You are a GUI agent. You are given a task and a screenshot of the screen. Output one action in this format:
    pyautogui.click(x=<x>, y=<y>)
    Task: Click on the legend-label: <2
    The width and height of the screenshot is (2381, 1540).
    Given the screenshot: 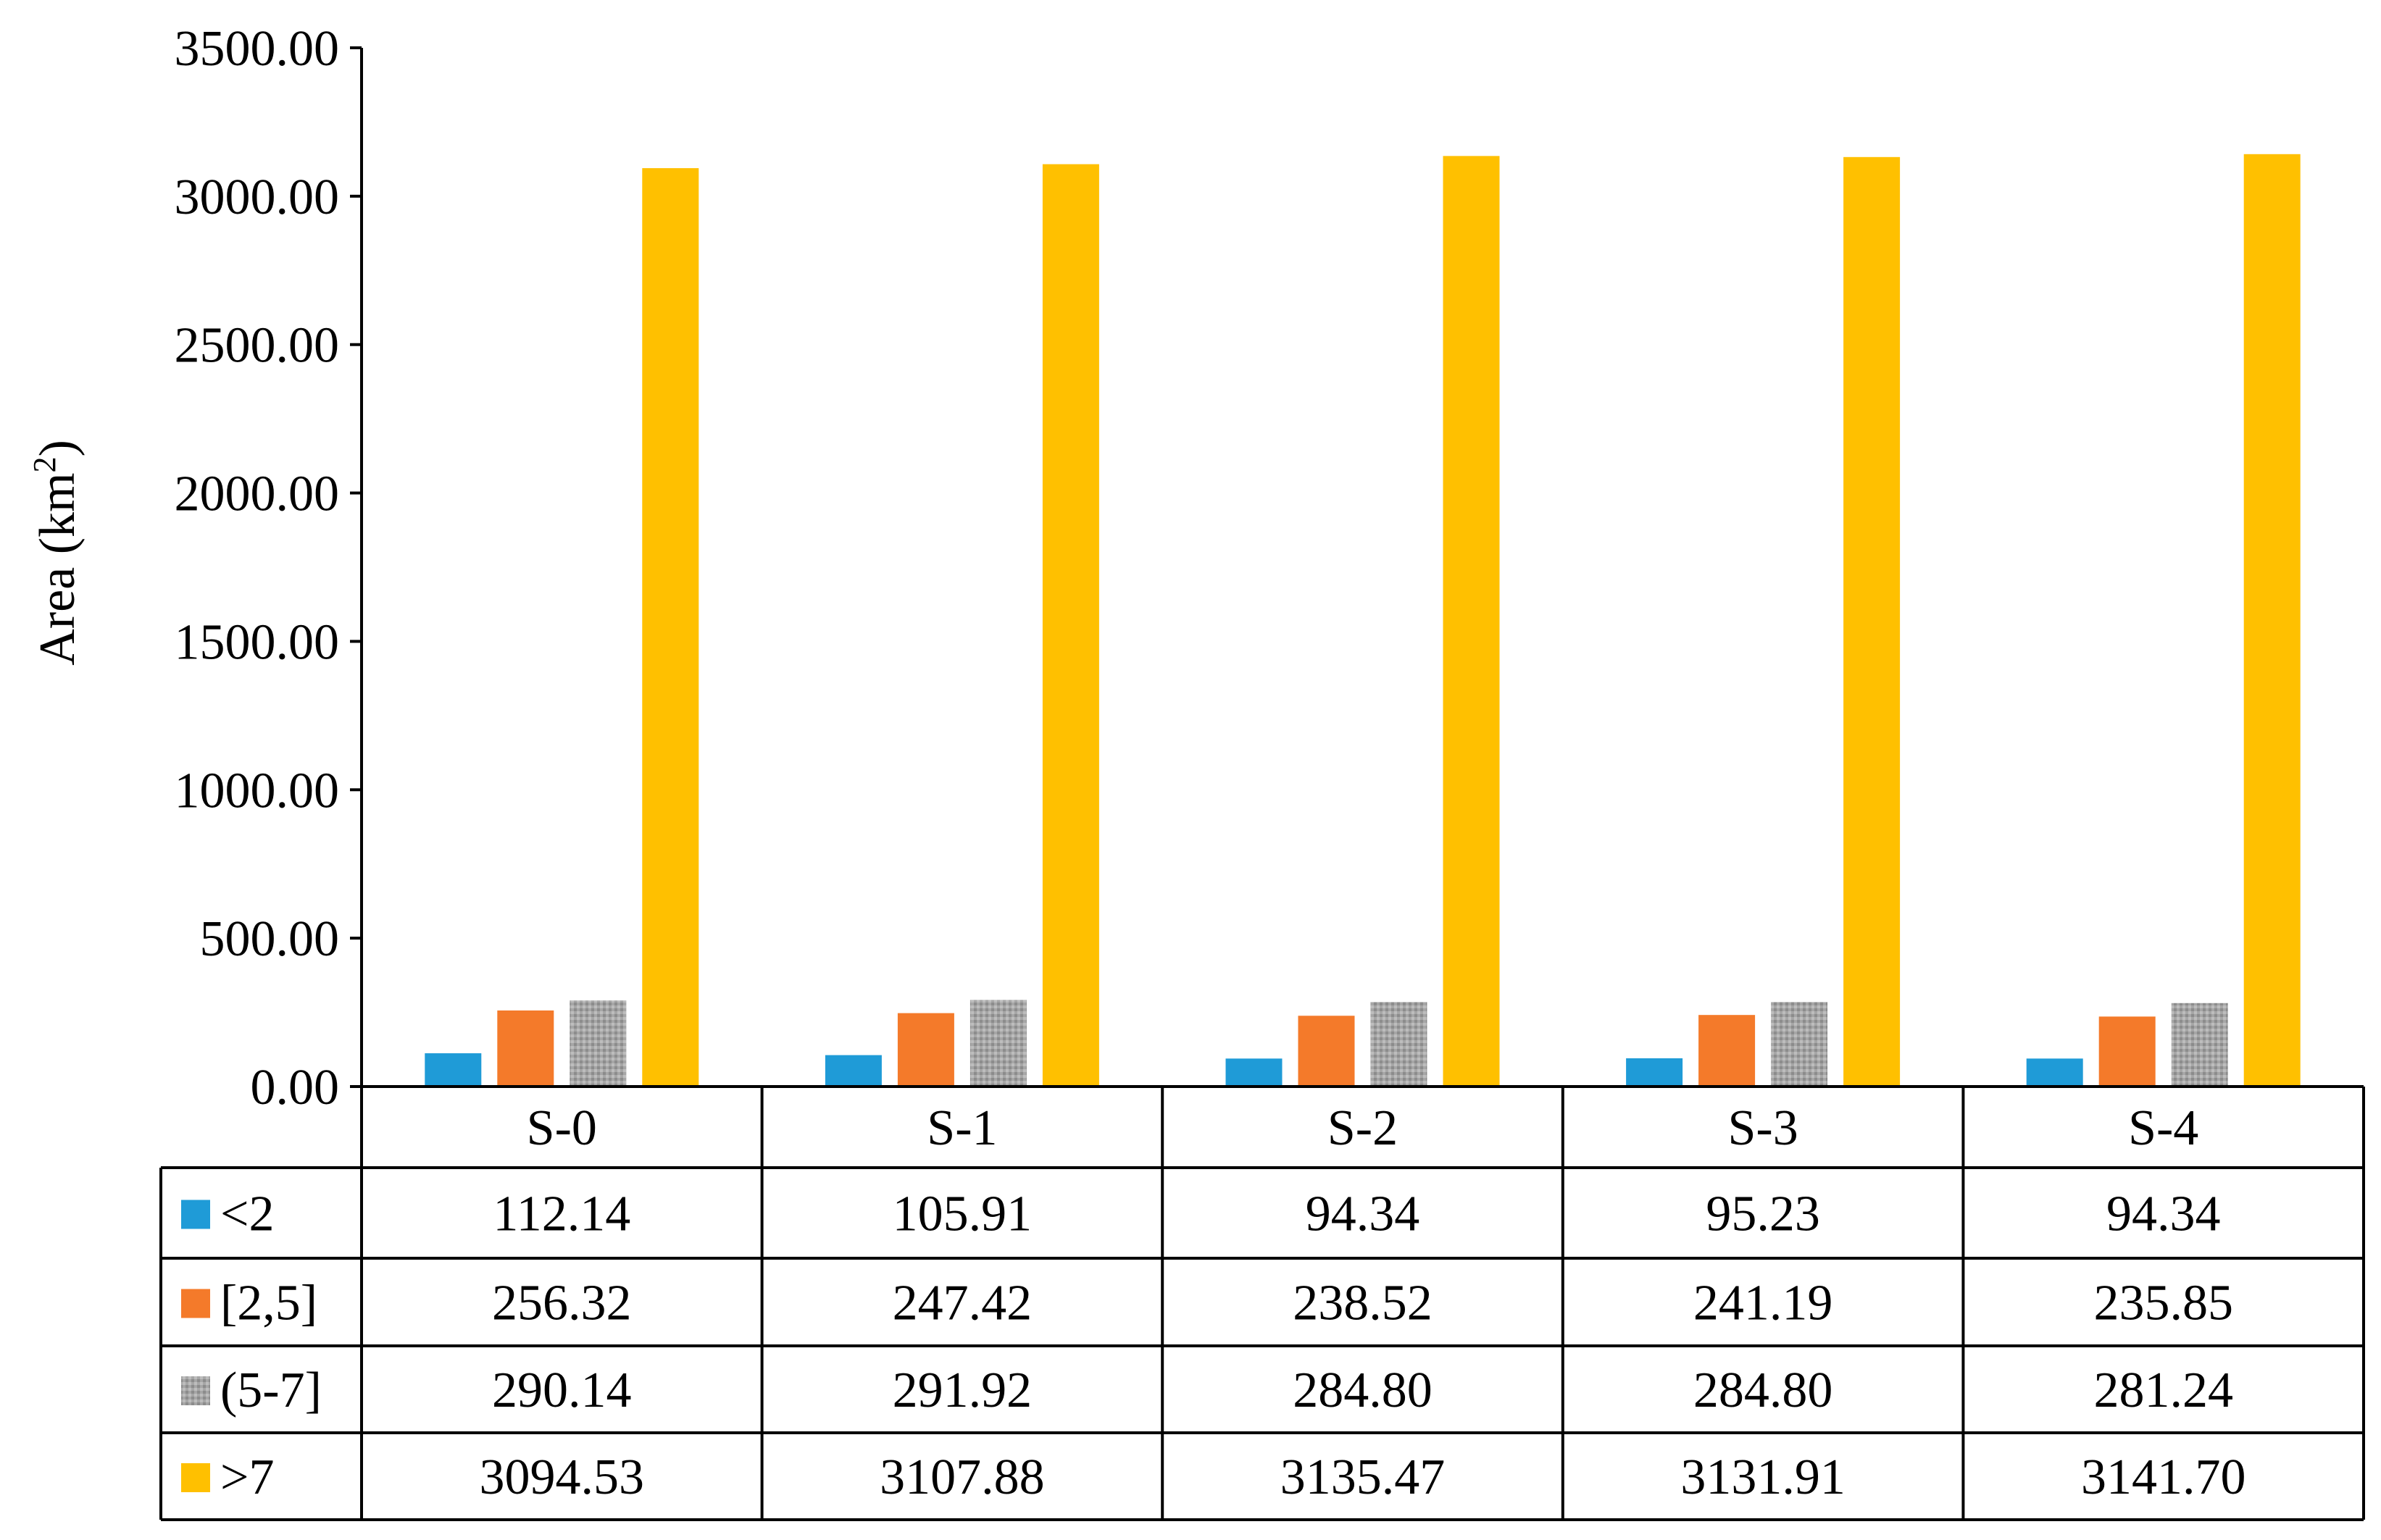 What is the action you would take?
    pyautogui.click(x=247, y=1214)
    